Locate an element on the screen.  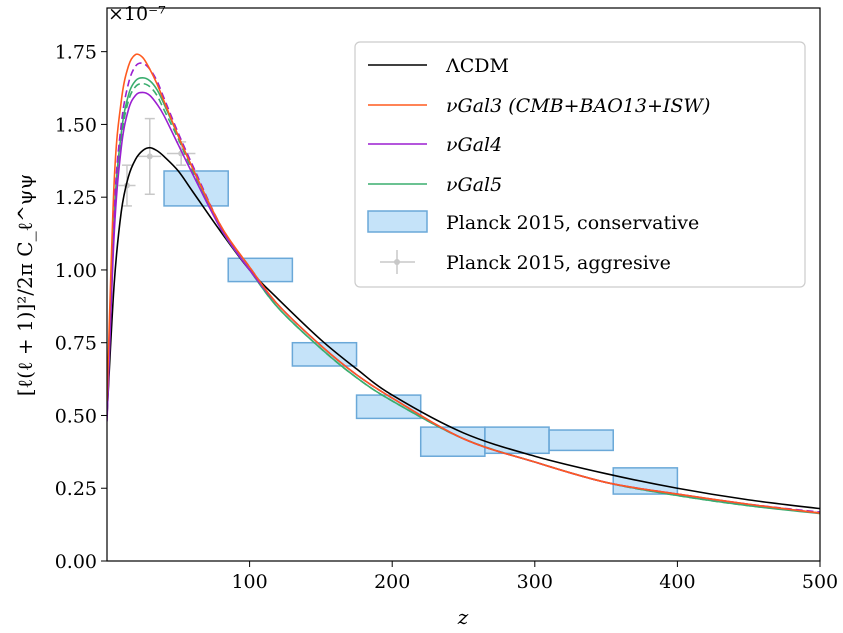
legend-label-planck-conservative: Planck 2015, conservative is located at coordinates (572, 223).